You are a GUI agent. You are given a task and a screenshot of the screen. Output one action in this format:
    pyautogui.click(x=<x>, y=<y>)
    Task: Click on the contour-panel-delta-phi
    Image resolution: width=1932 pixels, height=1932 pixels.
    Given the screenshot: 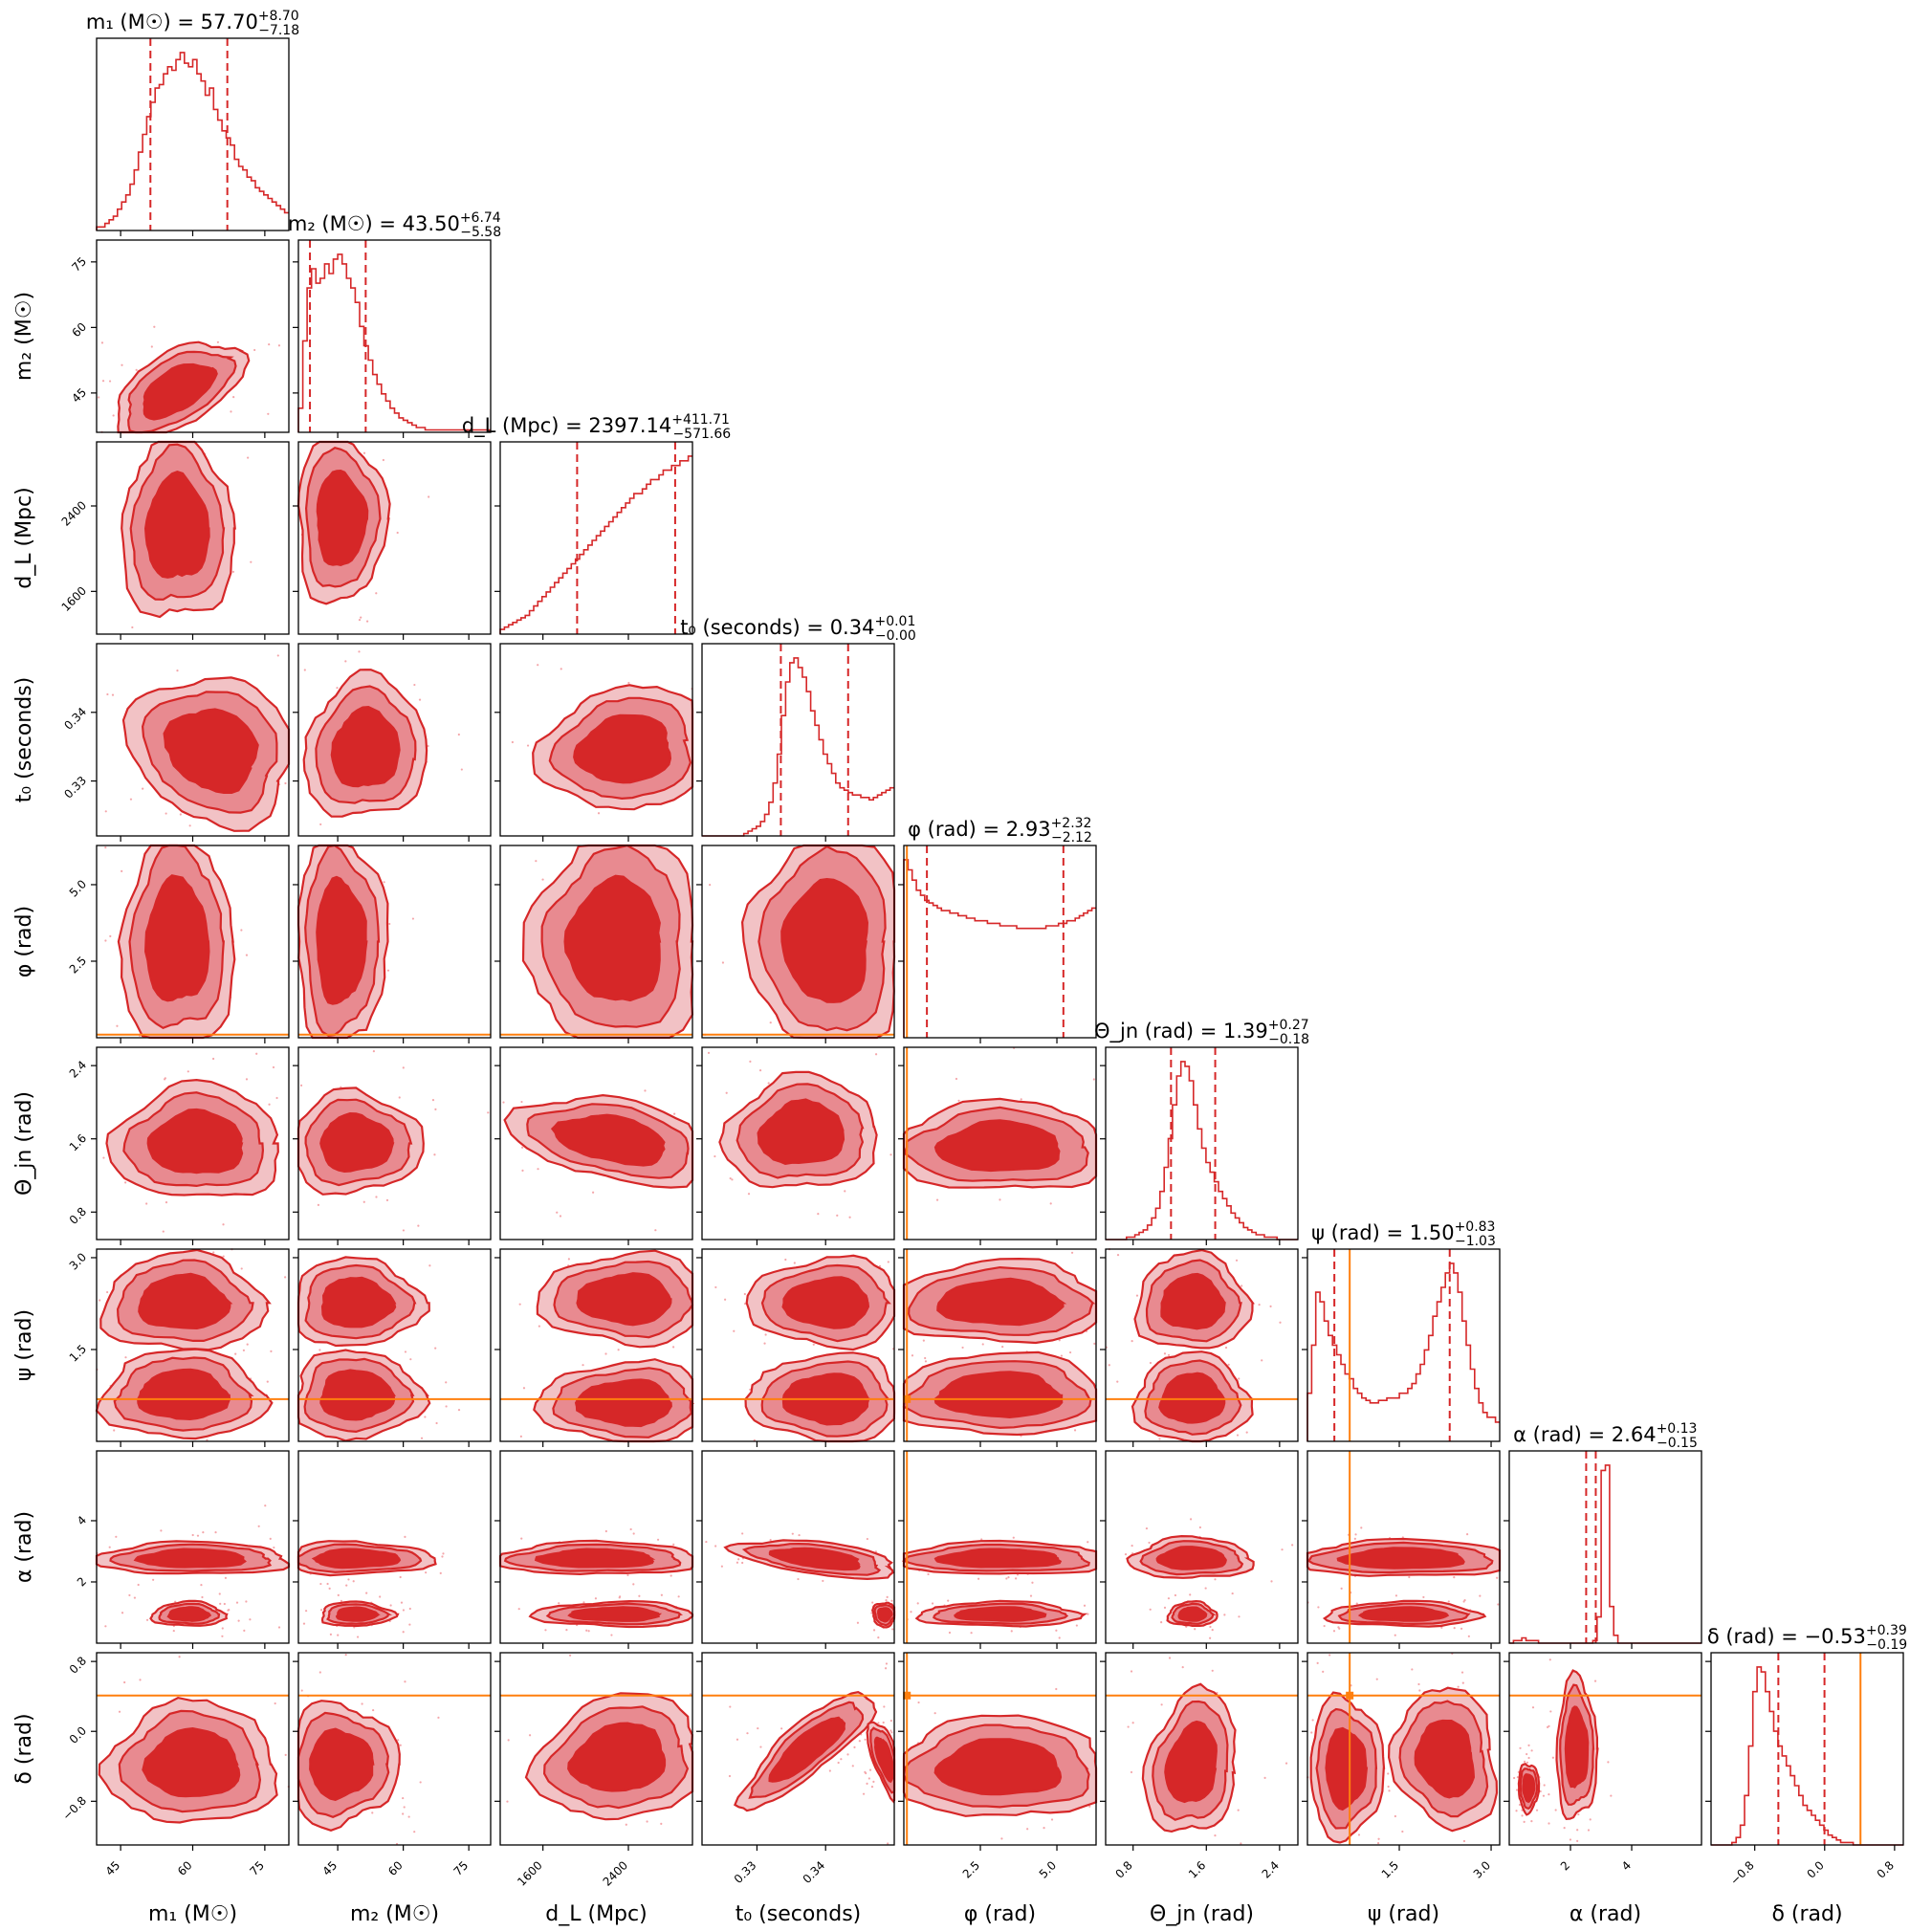 What is the action you would take?
    pyautogui.click(x=1000, y=1749)
    